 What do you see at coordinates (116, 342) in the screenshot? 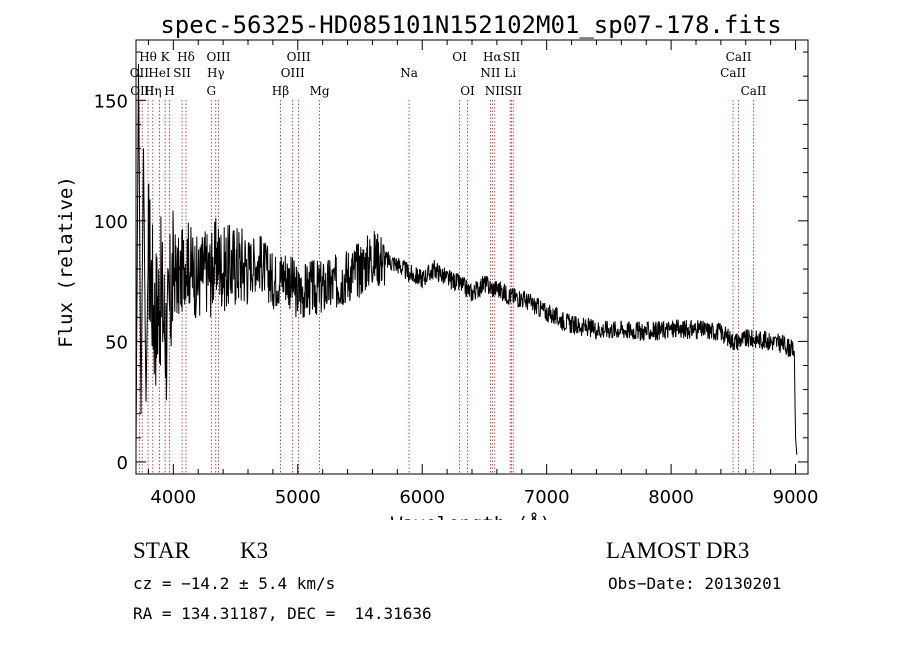
I see `y-tick-label: 50` at bounding box center [116, 342].